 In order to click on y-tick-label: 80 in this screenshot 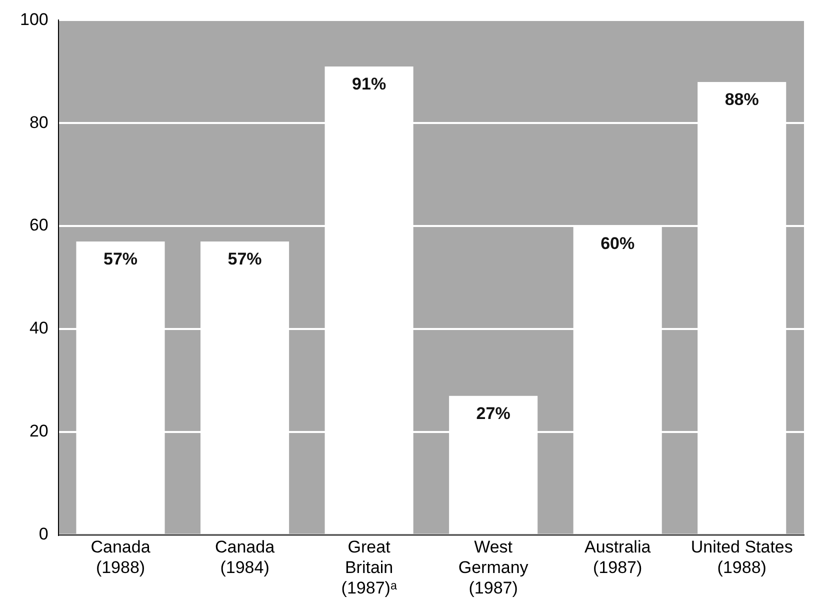, I will do `click(38, 122)`.